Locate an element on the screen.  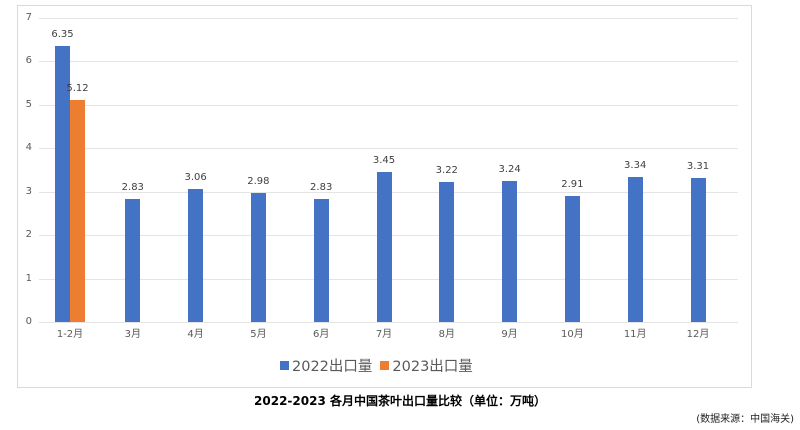
x-axis-tick-label: 3月 is located at coordinates (132, 334).